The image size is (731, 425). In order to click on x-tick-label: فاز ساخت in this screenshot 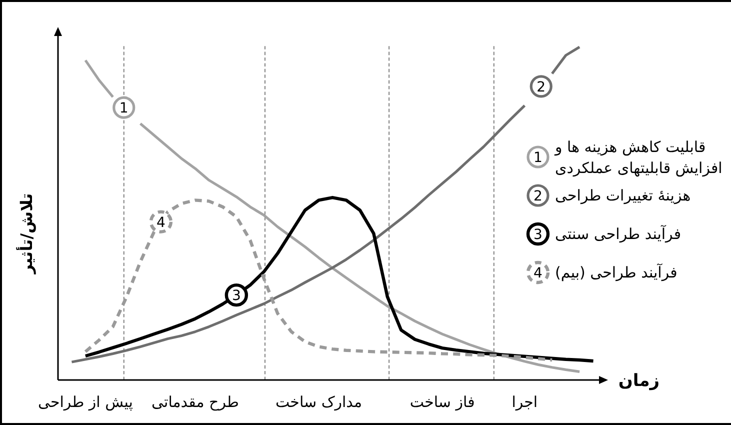, I will do `click(442, 402)`.